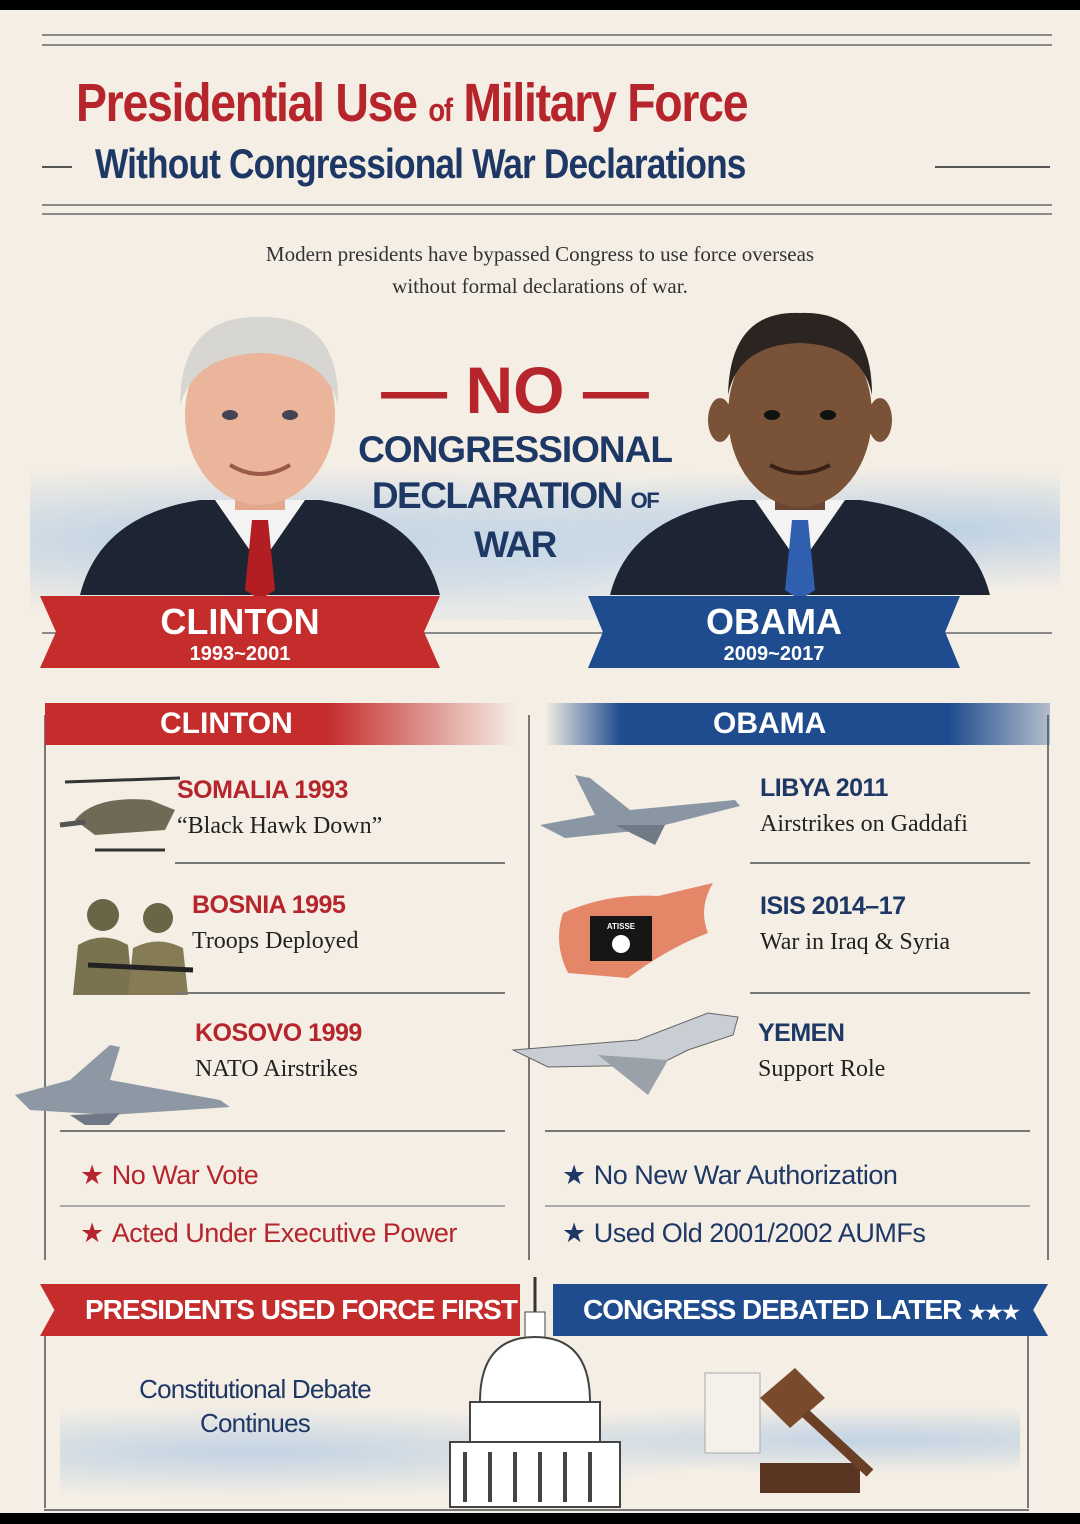 The width and height of the screenshot is (1080, 1524). I want to click on bottom-bar, so click(540, 1518).